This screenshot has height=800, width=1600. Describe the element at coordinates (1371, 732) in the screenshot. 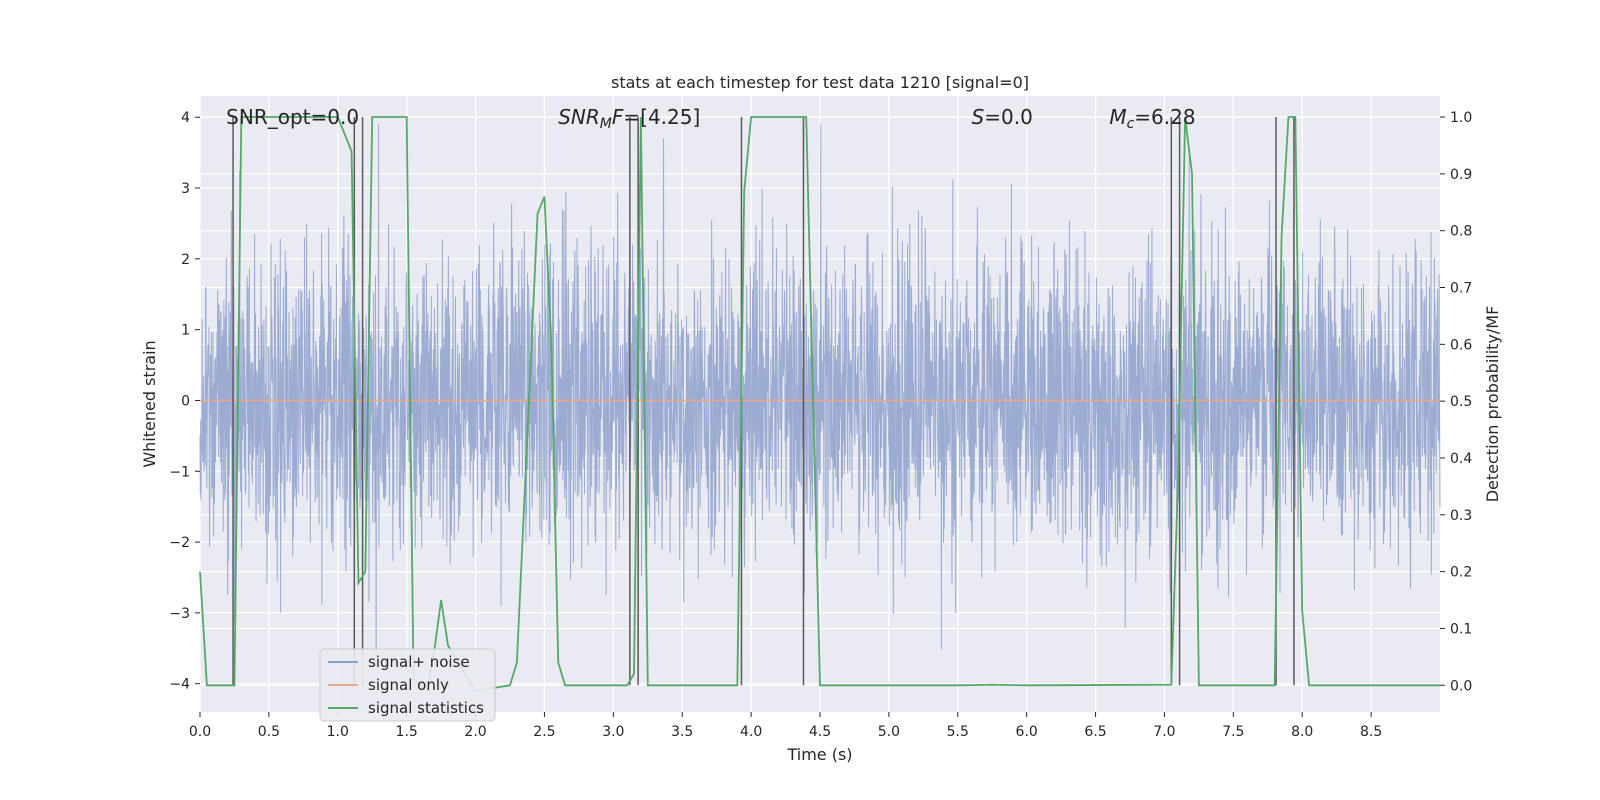

I see `x-tick-label: 8.5` at that location.